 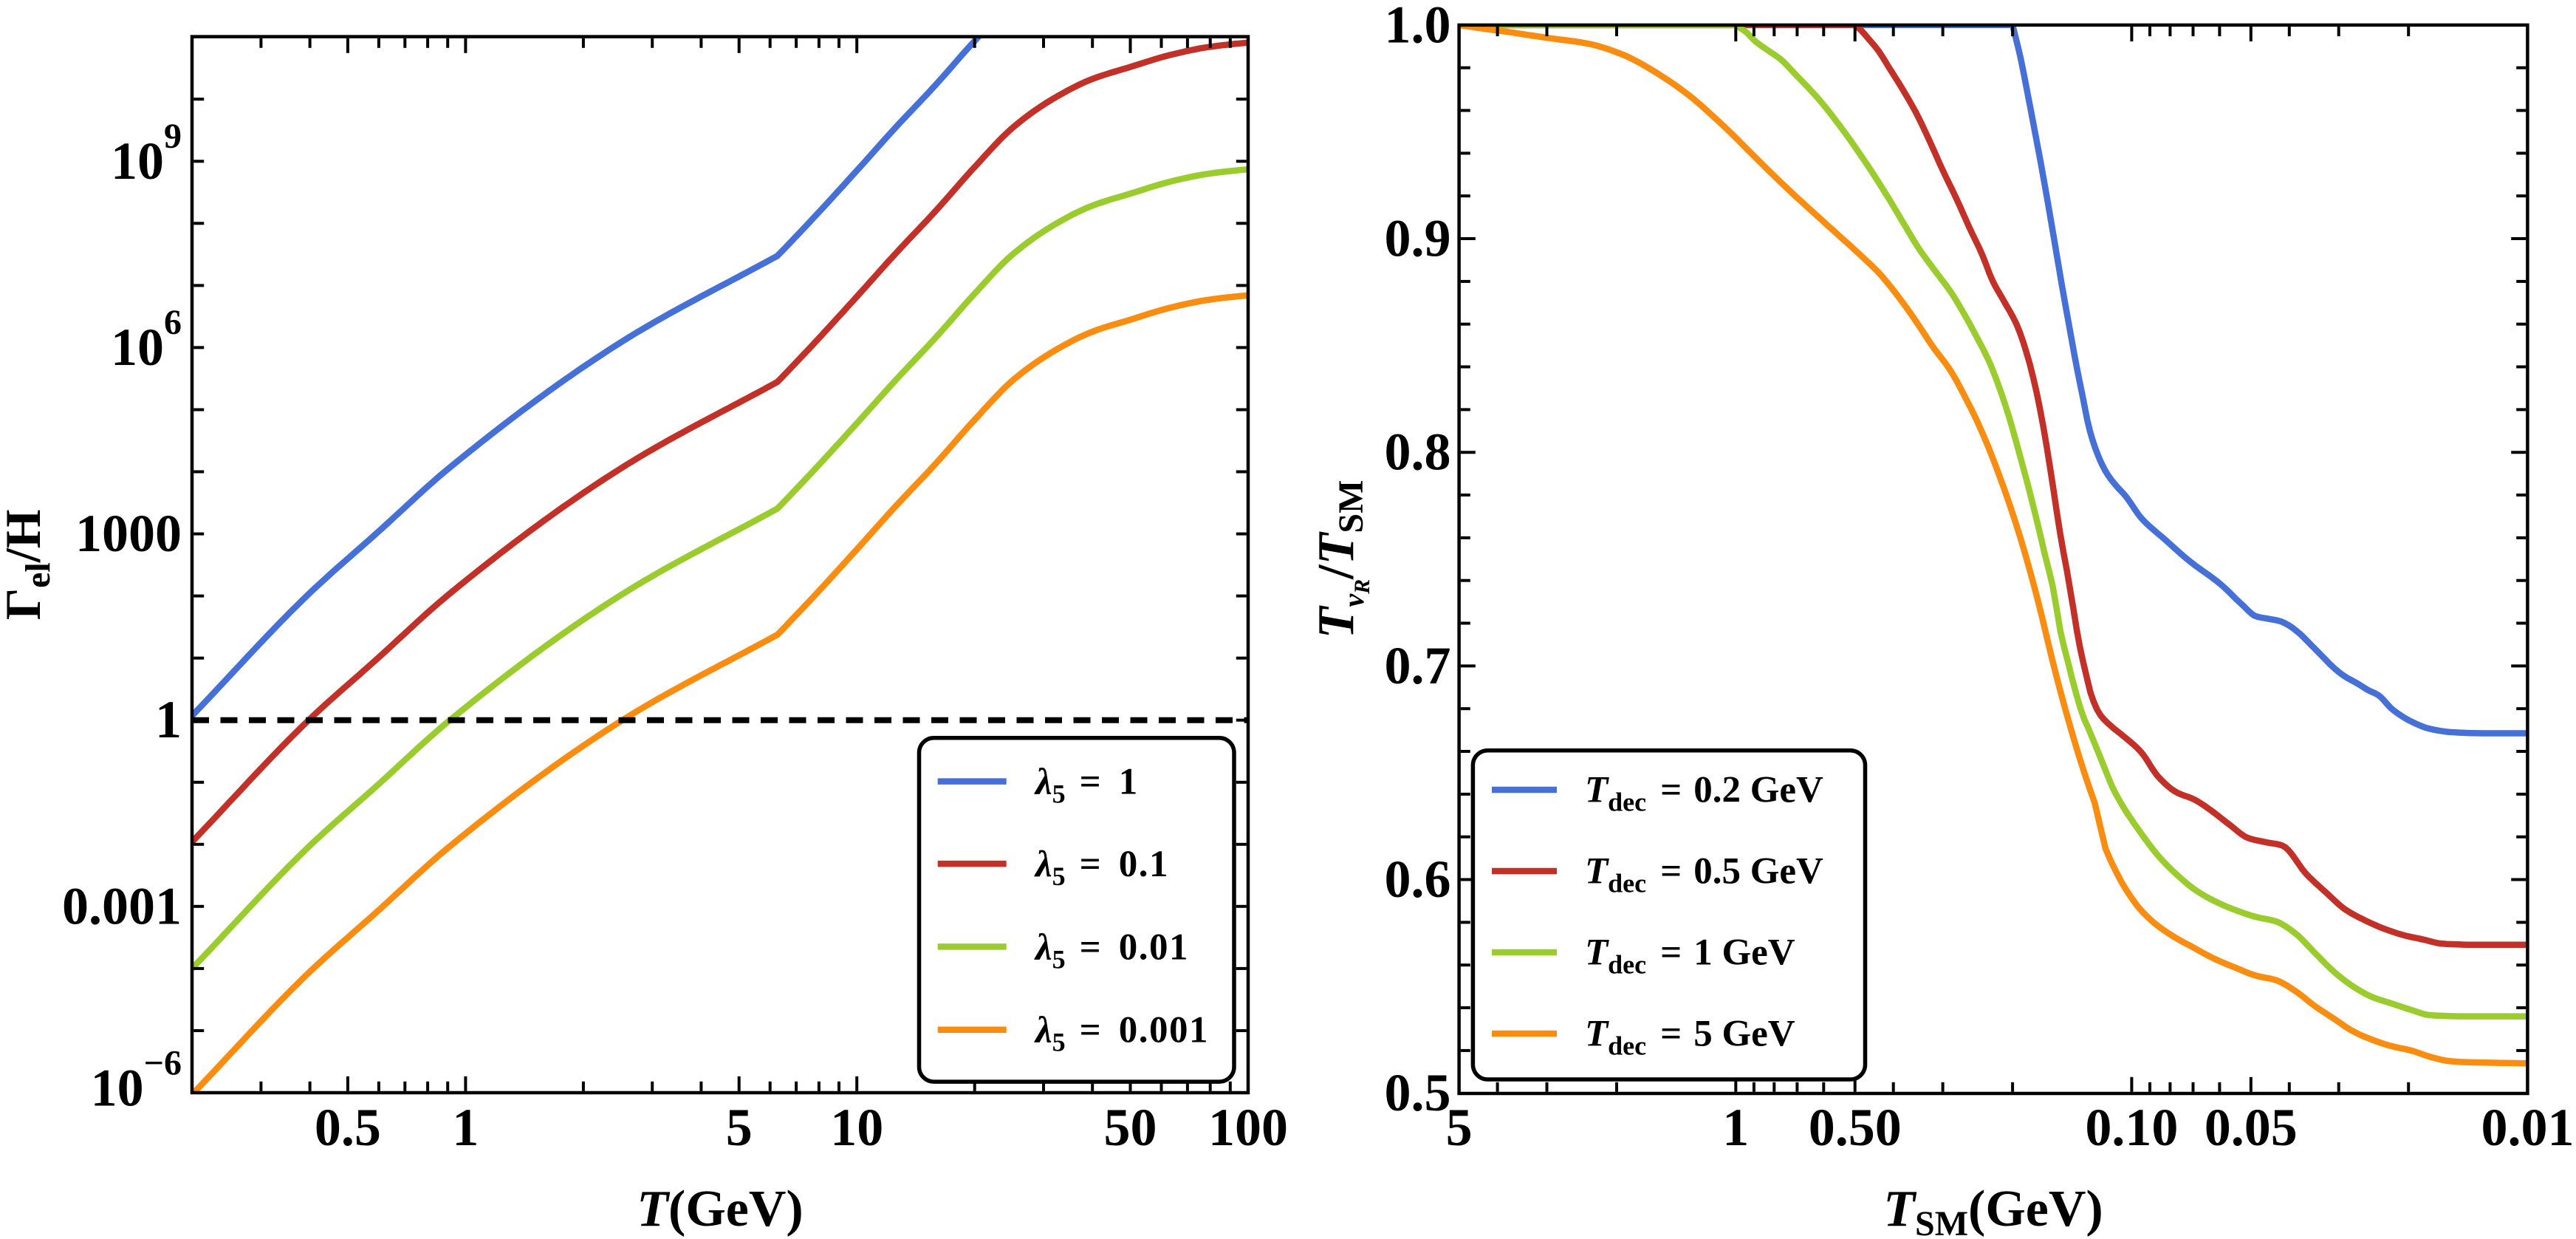 What do you see at coordinates (856, 1127) in the screenshot?
I see `svg-text: 10` at bounding box center [856, 1127].